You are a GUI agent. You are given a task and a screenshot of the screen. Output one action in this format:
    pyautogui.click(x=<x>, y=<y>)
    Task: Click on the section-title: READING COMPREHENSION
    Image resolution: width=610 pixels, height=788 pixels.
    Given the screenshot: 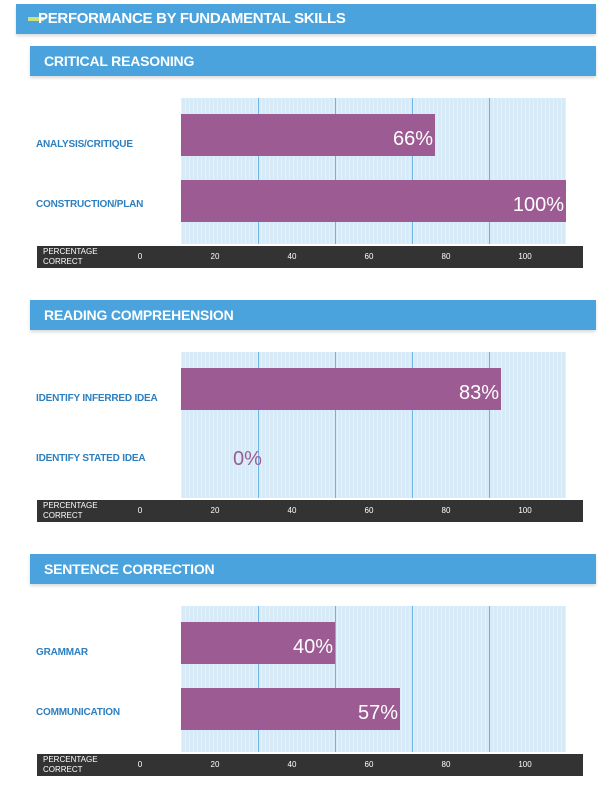 What is the action you would take?
    pyautogui.click(x=139, y=315)
    